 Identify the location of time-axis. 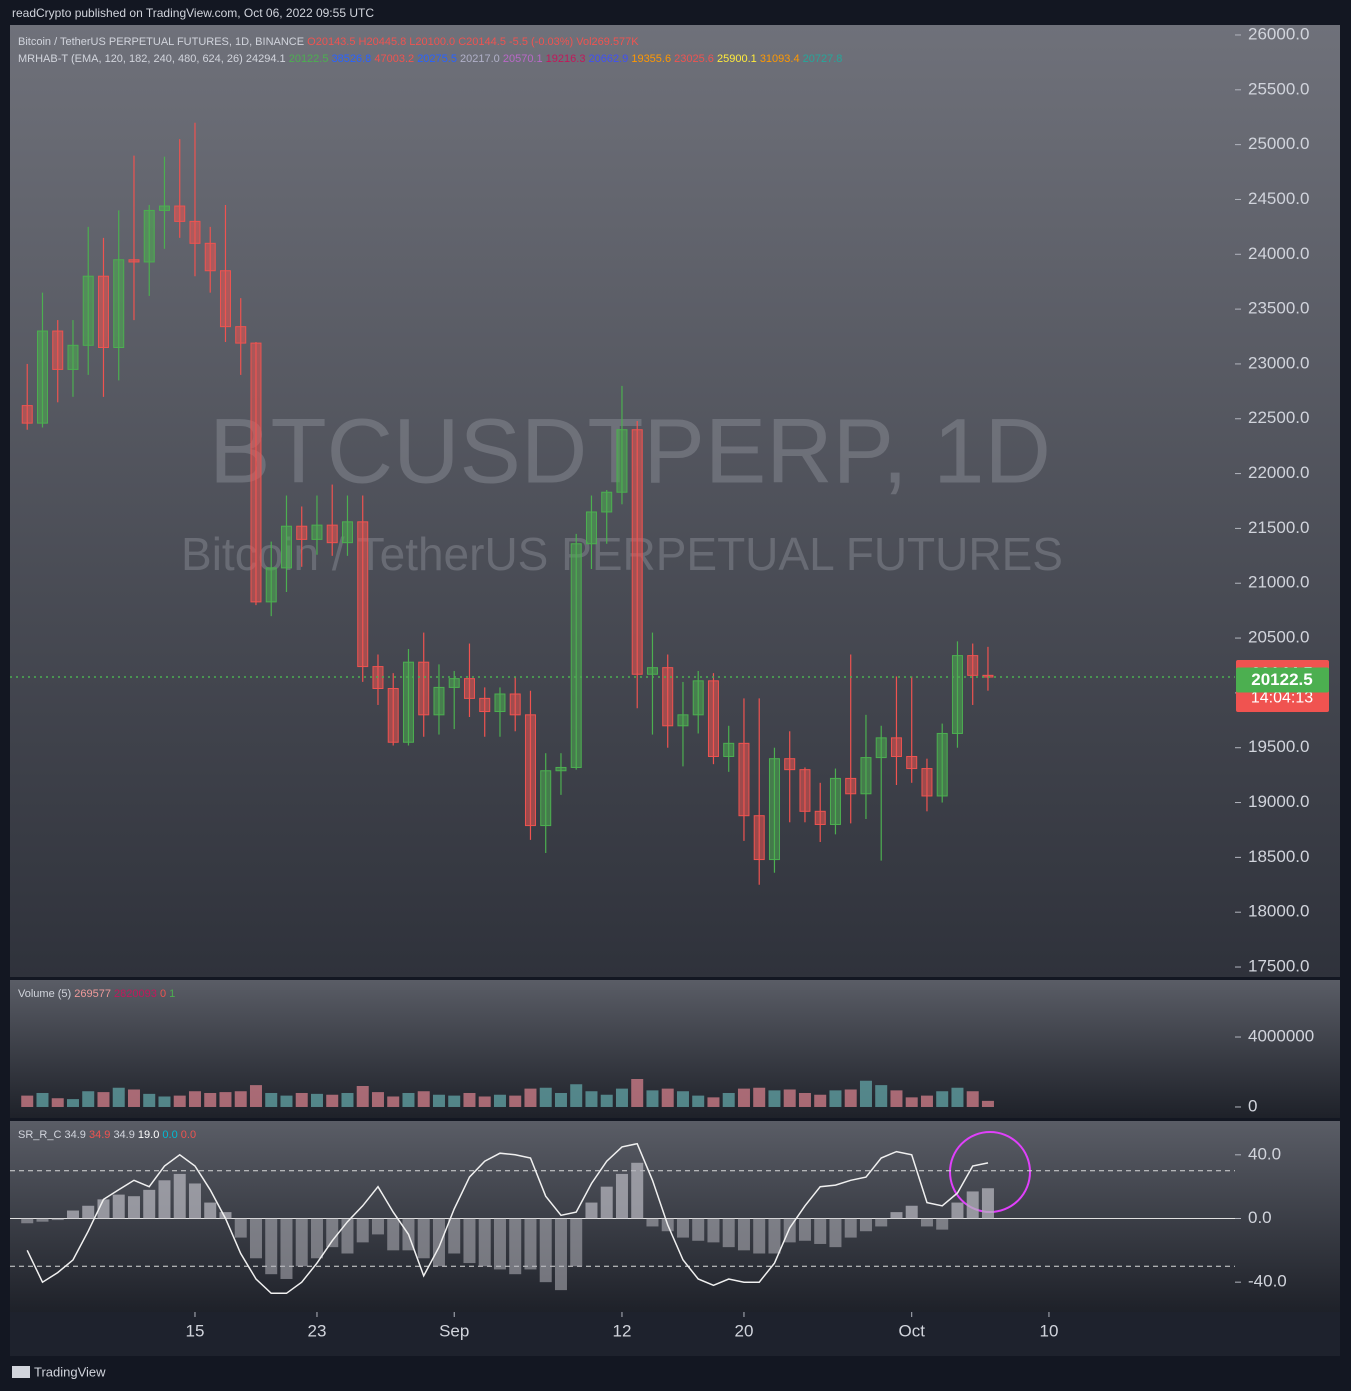
(675, 1334).